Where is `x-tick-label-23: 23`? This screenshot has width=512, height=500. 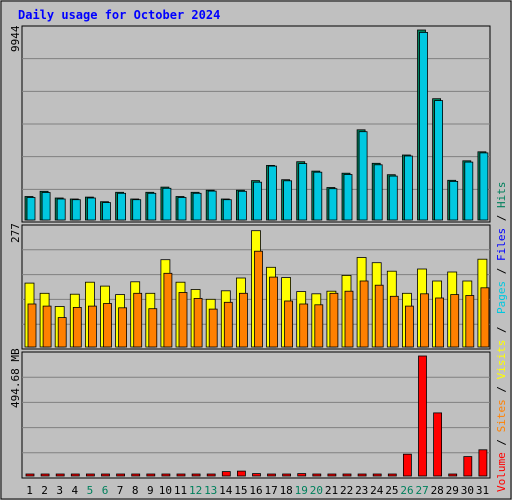
x-tick-label-23: 23 is located at coordinates (361, 490).